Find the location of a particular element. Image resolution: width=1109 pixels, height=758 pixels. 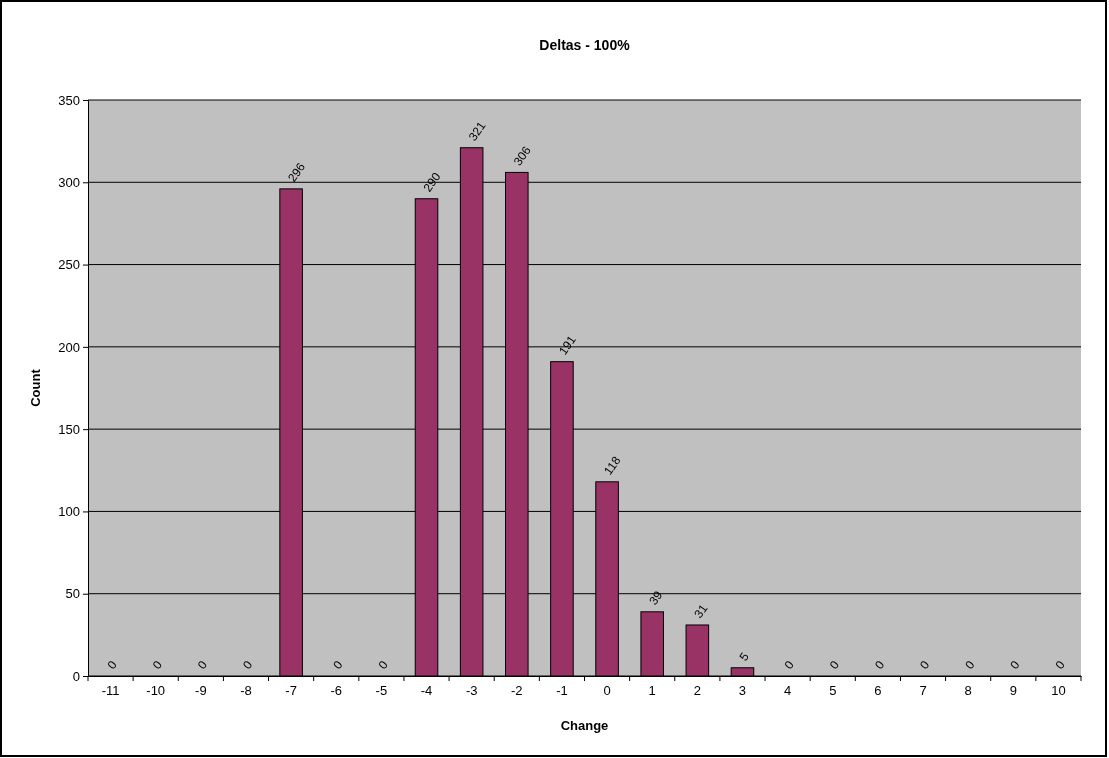

x-tick-label: 0 is located at coordinates (607, 691).